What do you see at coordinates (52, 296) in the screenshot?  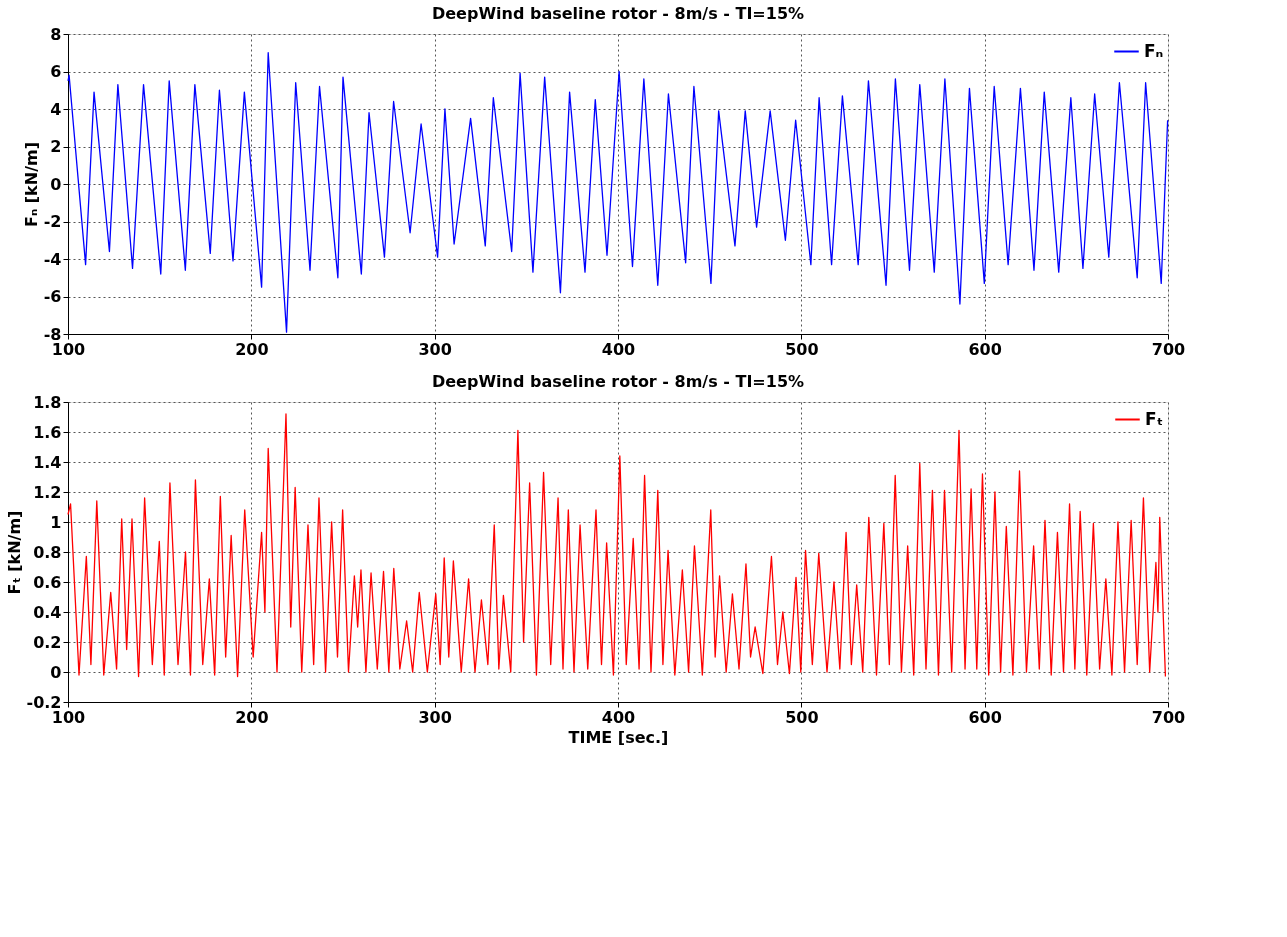 I see `y-tick-label: -6` at bounding box center [52, 296].